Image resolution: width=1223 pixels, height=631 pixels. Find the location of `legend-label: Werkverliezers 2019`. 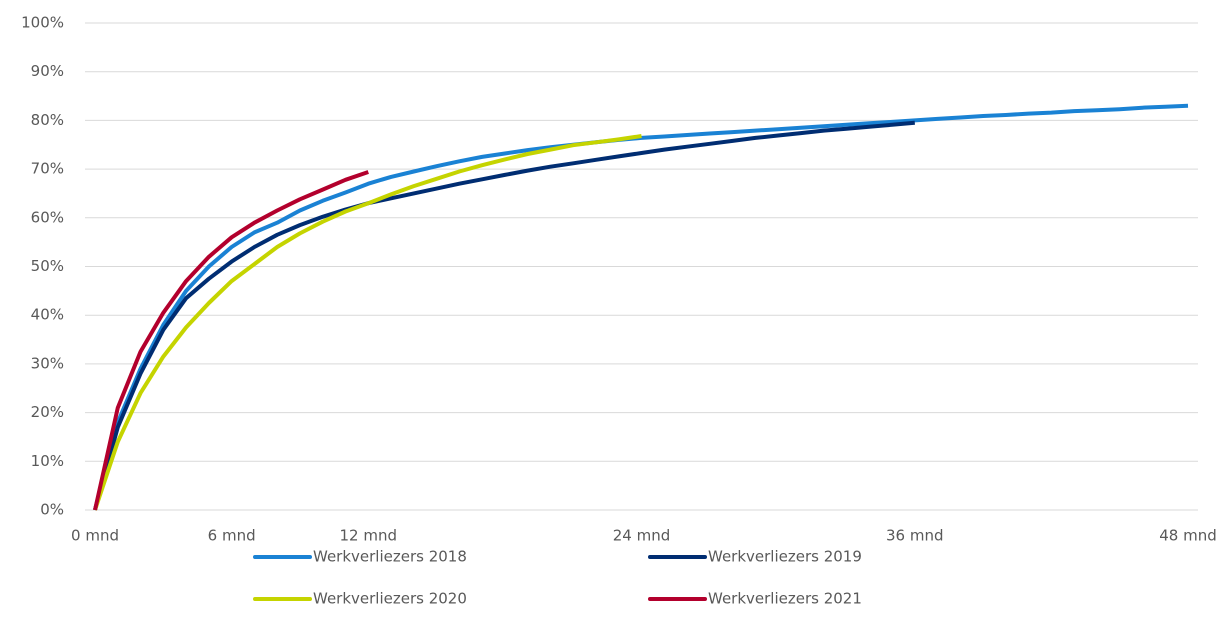

legend-label: Werkverliezers 2019 is located at coordinates (785, 557).